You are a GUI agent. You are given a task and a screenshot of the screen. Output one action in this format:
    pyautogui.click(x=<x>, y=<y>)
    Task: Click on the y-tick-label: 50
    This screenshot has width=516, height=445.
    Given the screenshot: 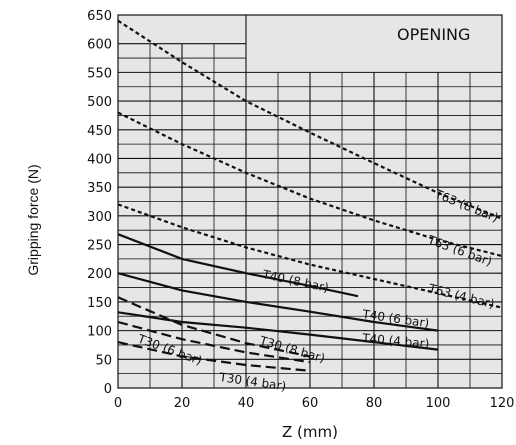 What is the action you would take?
    pyautogui.click(x=103, y=360)
    